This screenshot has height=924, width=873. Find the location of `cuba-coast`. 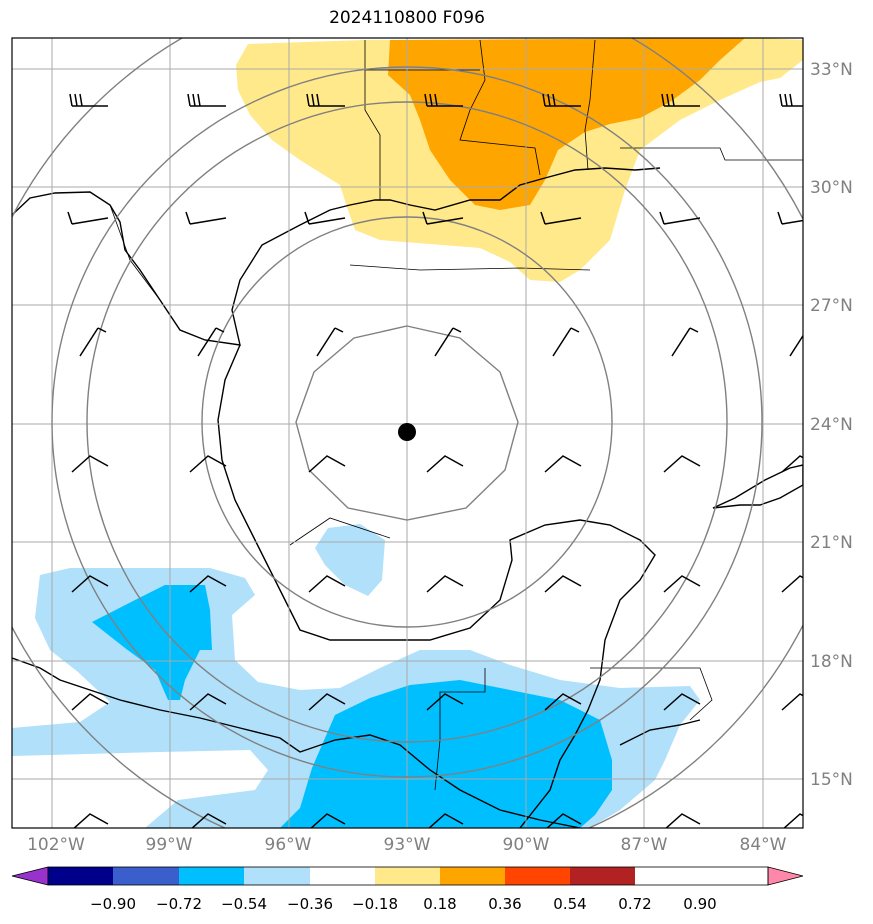

cuba-coast is located at coordinates (757, 486).